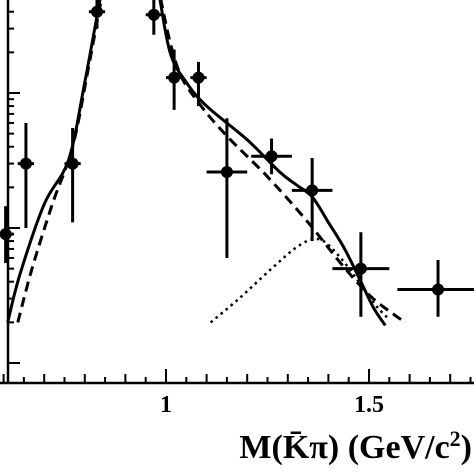  Describe the element at coordinates (455, 438) in the screenshot. I see `x-axis-title-superscript: 2` at that location.